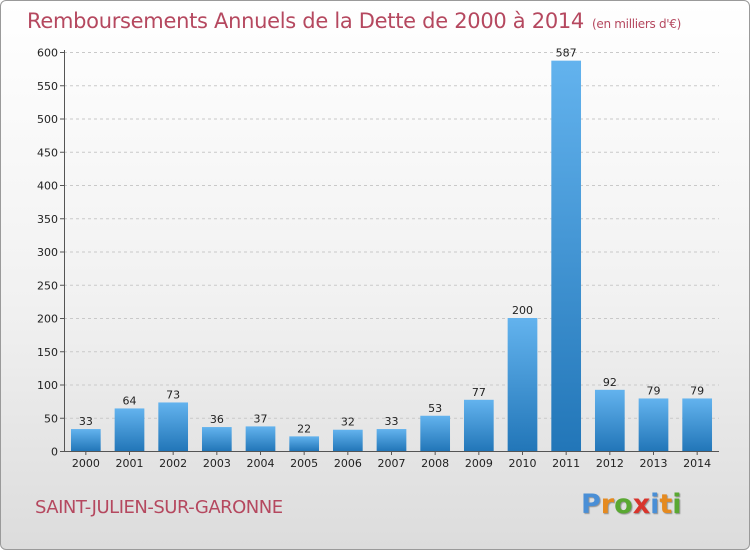 This screenshot has width=750, height=550. What do you see at coordinates (654, 463) in the screenshot?
I see `x-tick-label: 2013` at bounding box center [654, 463].